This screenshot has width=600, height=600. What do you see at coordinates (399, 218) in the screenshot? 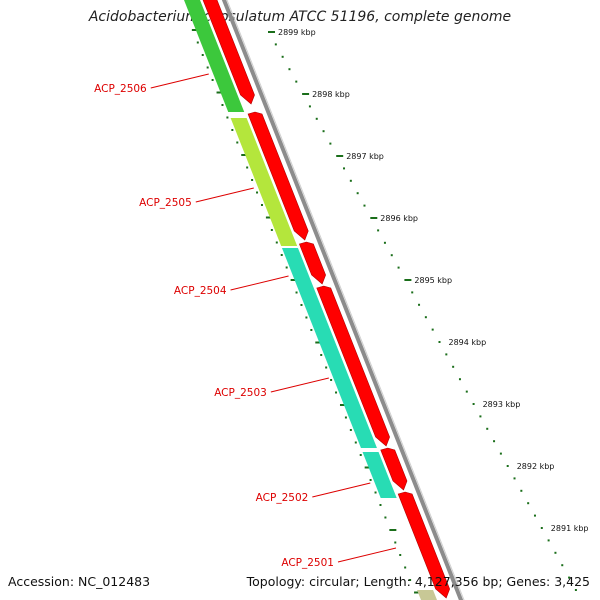
I see `kbp-tick-label: 2896 kbp` at bounding box center [399, 218].